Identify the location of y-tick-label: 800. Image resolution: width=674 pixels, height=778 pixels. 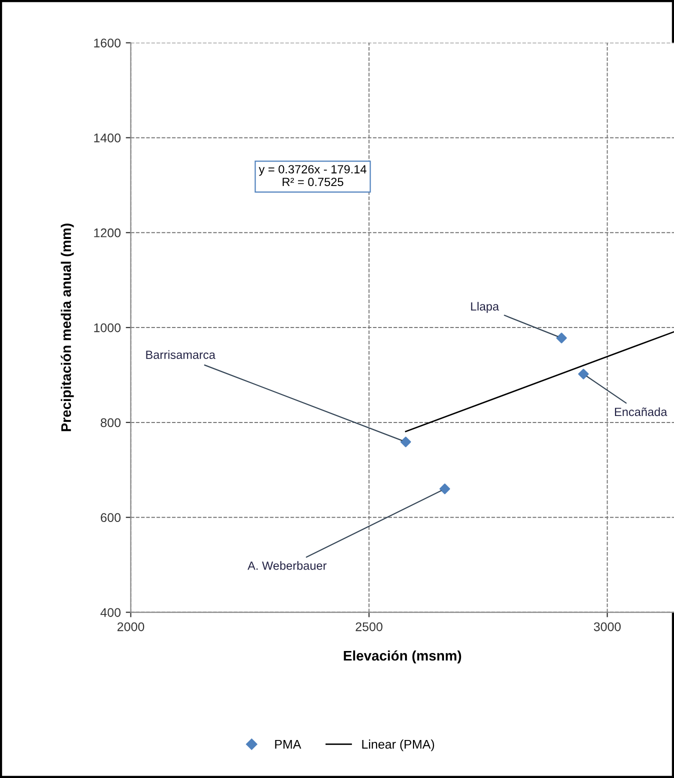
(110, 423).